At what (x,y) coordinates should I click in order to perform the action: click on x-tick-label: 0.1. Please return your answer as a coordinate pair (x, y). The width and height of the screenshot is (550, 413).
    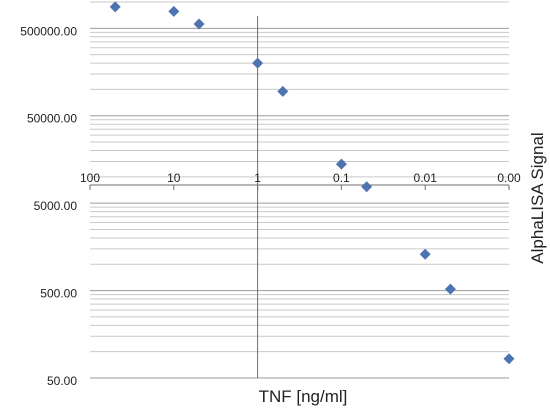
    Looking at the image, I should click on (341, 178).